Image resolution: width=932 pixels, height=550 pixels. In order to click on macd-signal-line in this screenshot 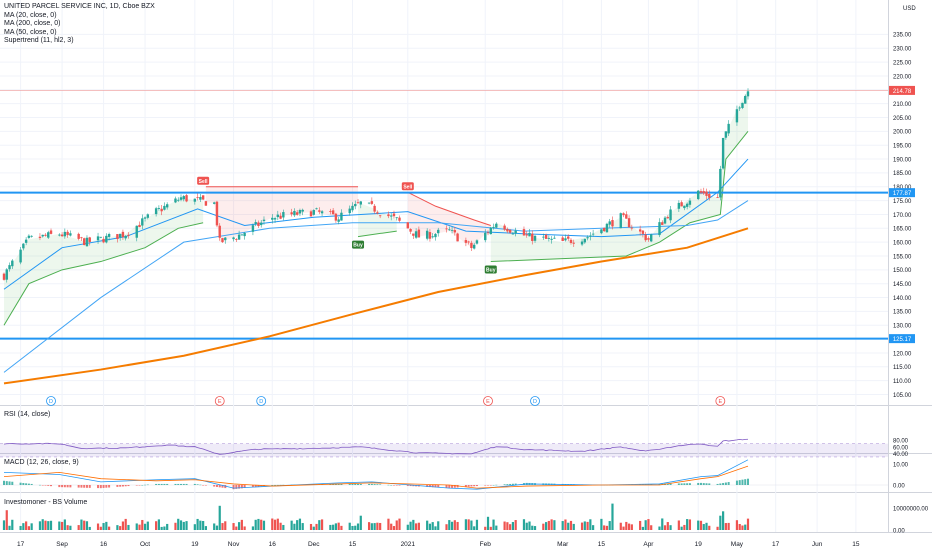, I will do `click(376, 477)`.